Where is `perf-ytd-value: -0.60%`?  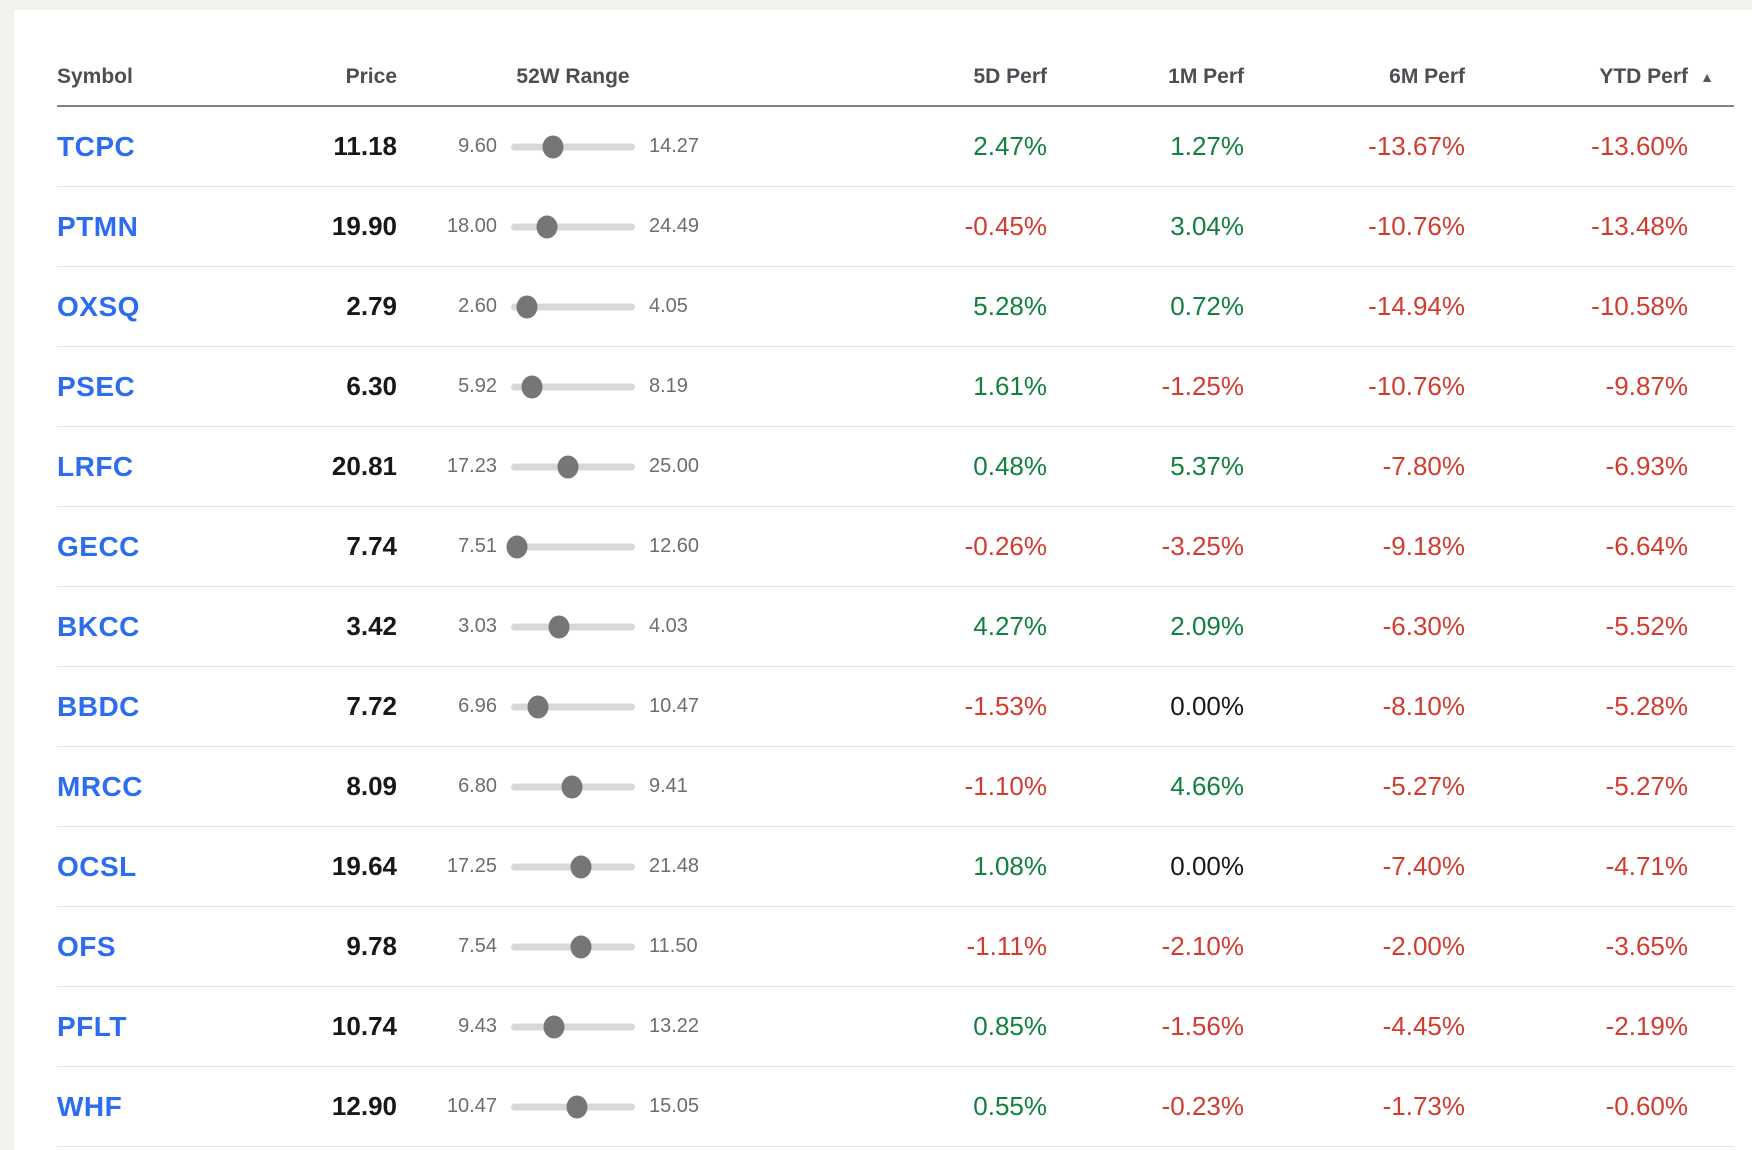 perf-ytd-value: -0.60% is located at coordinates (1646, 1106).